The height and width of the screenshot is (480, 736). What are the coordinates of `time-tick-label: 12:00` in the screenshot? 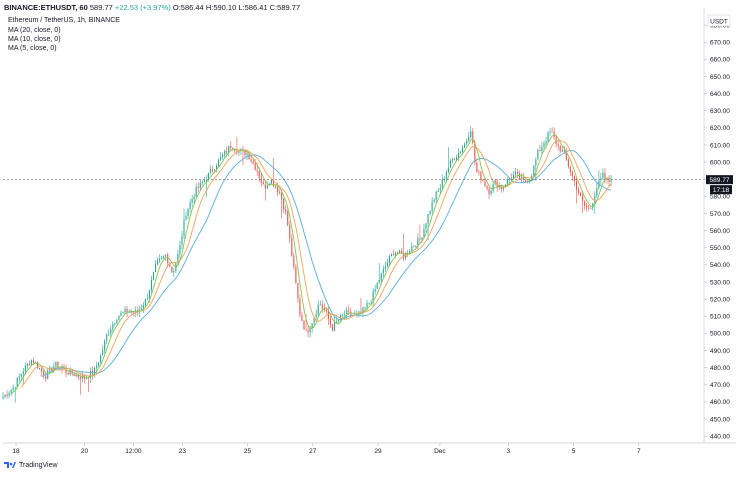 It's located at (133, 451).